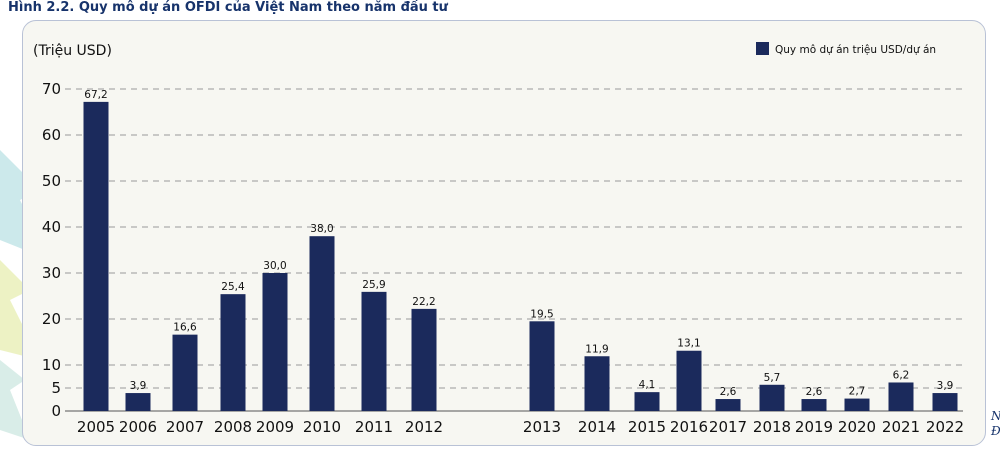 Image resolution: width=1000 pixels, height=462 pixels. What do you see at coordinates (541, 314) in the screenshot?
I see `bar-value-label: 19,5` at bounding box center [541, 314].